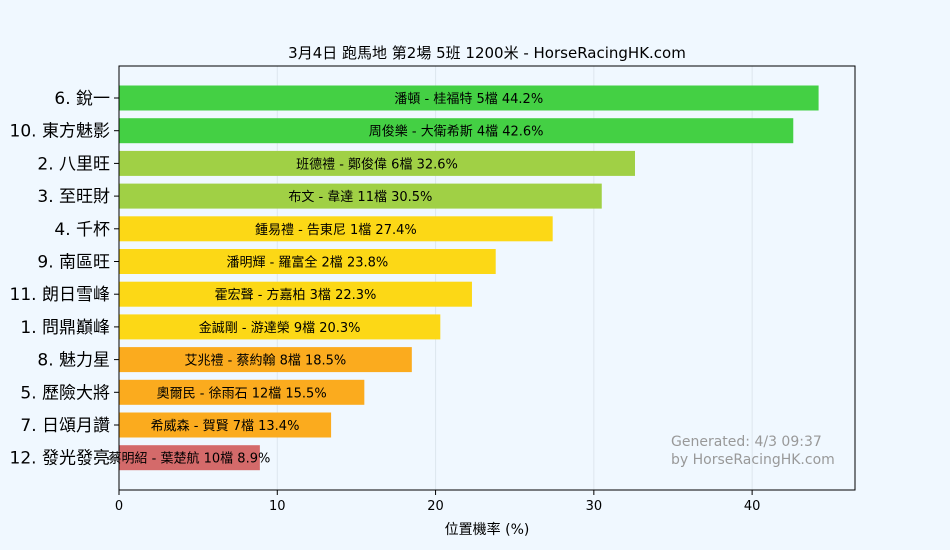 Image resolution: width=950 pixels, height=550 pixels. I want to click on x-tick-label: 40, so click(752, 506).